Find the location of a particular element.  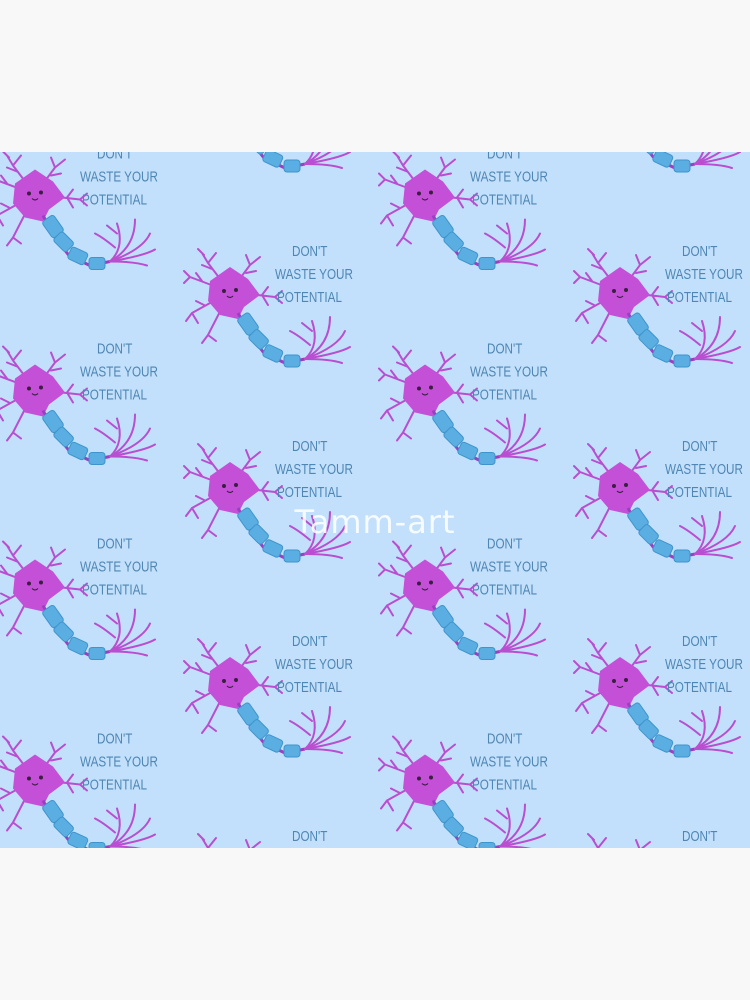

watermark: Tamm-art is located at coordinates (375, 522).